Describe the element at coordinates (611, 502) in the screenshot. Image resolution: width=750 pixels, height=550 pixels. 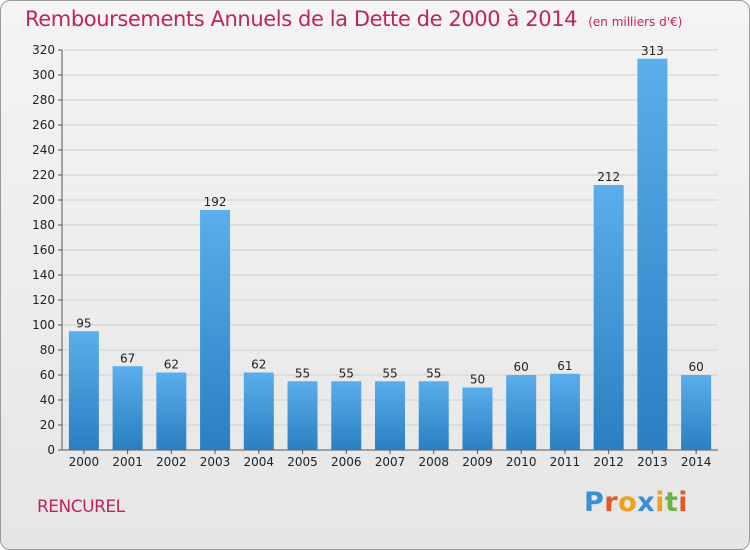
I see `logo-letter: r` at that location.